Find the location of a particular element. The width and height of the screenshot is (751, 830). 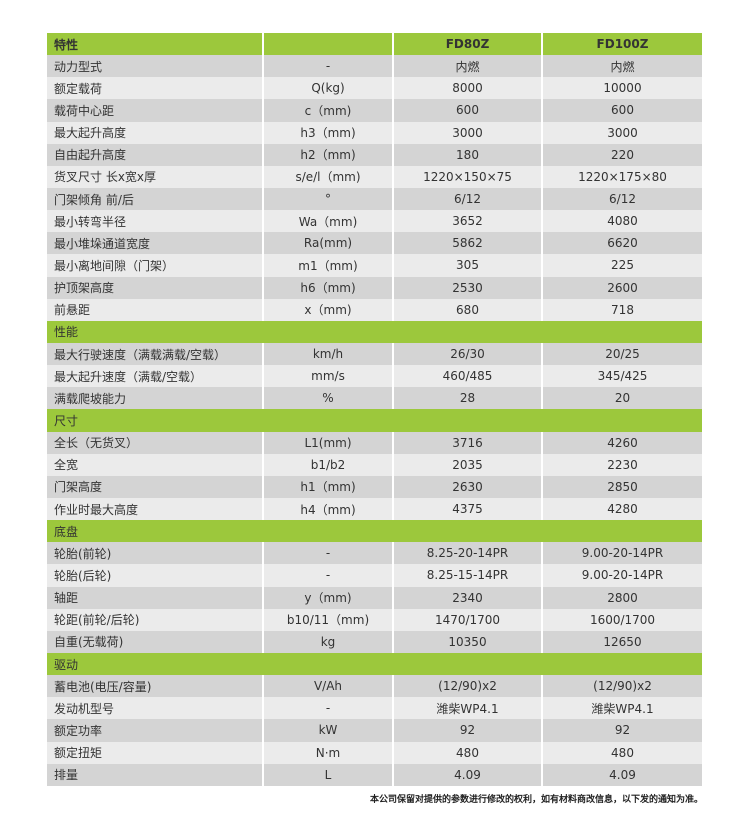

spec-fd80z: (12/90)x2 is located at coordinates (467, 686).